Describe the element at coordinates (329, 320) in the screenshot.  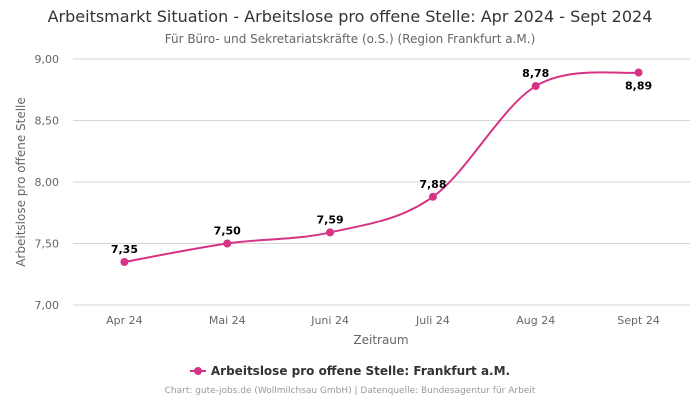
I see `x-tick-label: Juni 24` at that location.